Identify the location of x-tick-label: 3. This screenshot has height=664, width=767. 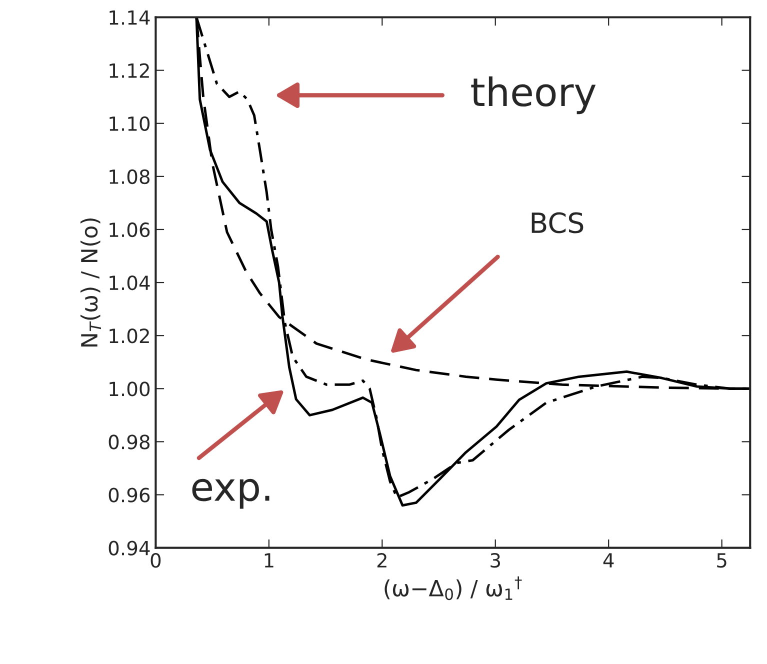
(495, 560).